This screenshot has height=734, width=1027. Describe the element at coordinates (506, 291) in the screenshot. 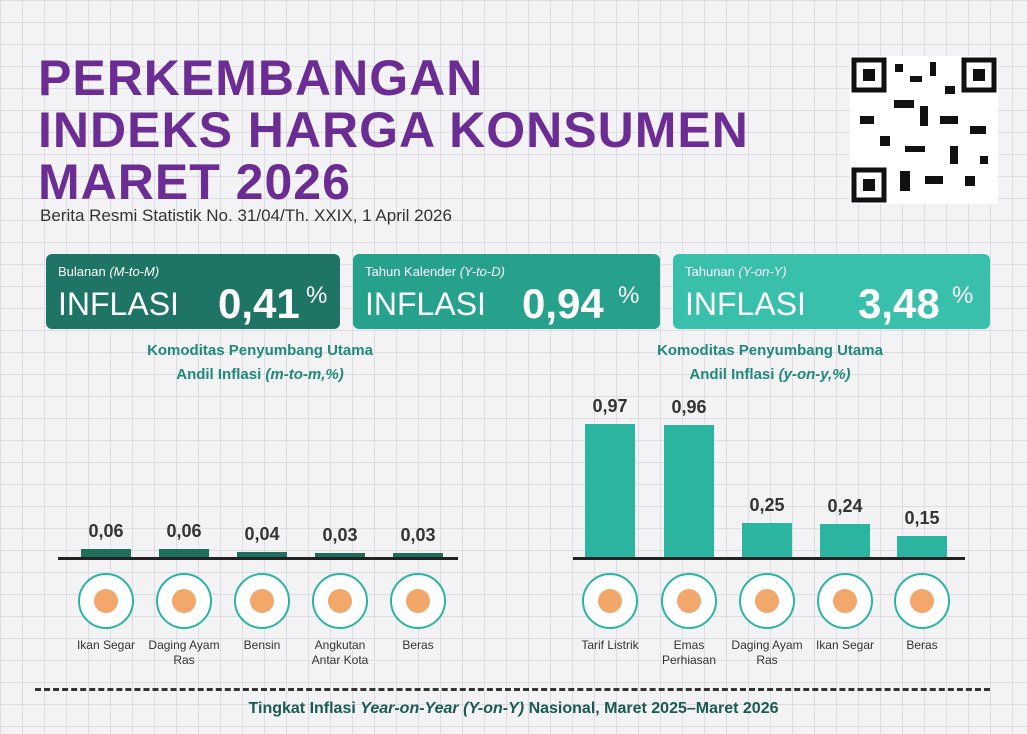

I see `kpi-card: Tahun Kalender (Y-to-D) INFLASI 0,94%` at that location.